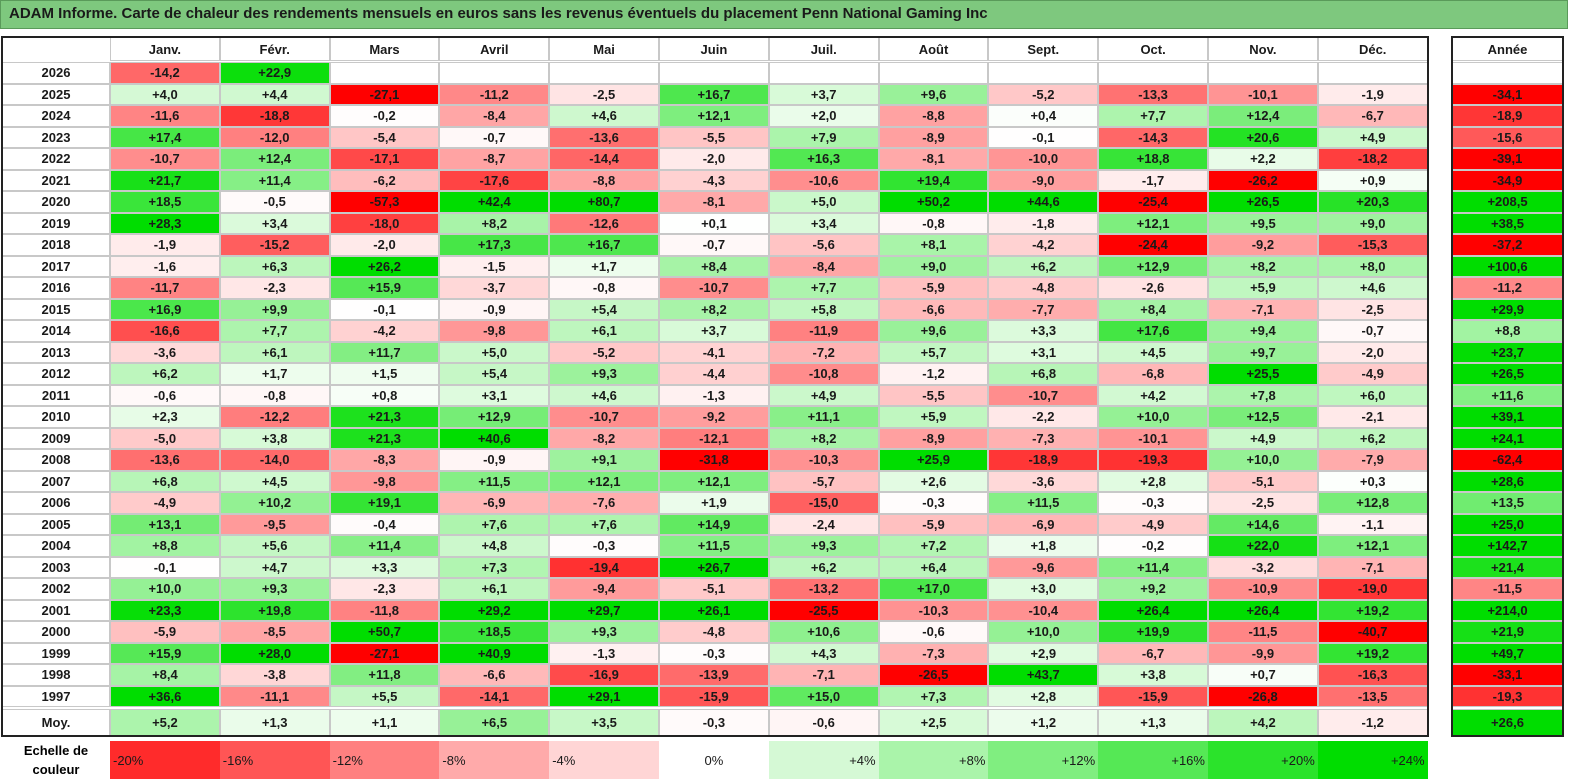 The image size is (1570, 783). What do you see at coordinates (165, 137) in the screenshot?
I see `heatmap-cell: +17,4` at bounding box center [165, 137].